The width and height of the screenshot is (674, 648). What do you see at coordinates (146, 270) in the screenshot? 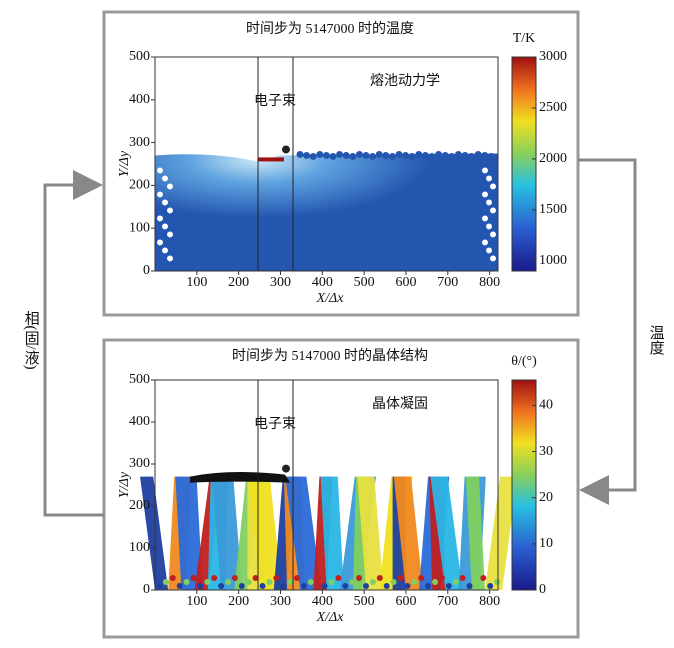
I see `y-tick-label: 0` at bounding box center [146, 270].